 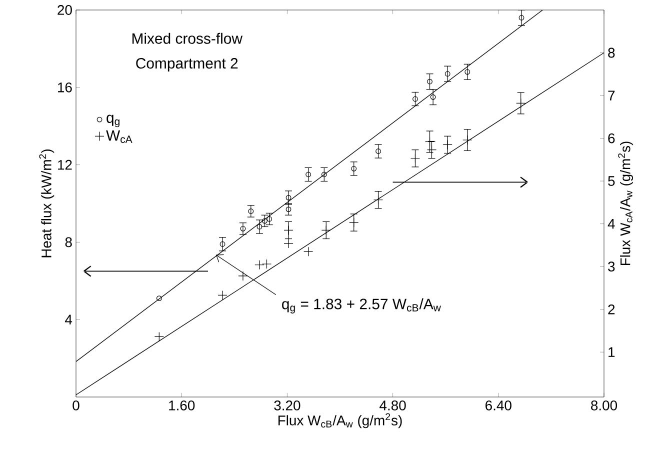 What do you see at coordinates (187, 38) in the screenshot?
I see `annotation: Mixed cross-flow` at bounding box center [187, 38].